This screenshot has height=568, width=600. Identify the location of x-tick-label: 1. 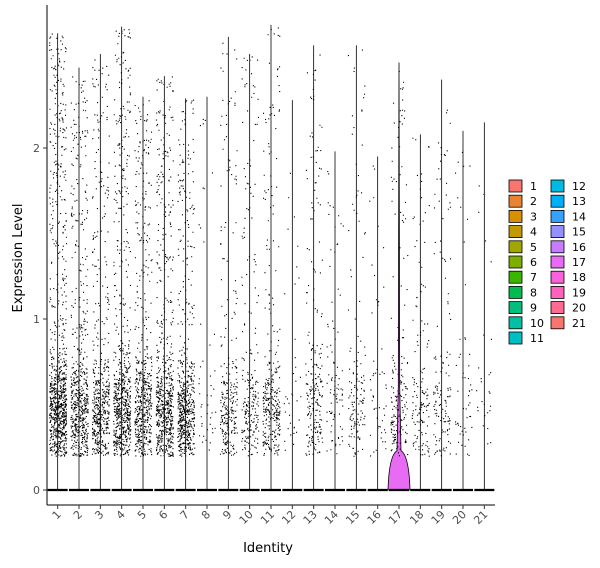
(57, 515).